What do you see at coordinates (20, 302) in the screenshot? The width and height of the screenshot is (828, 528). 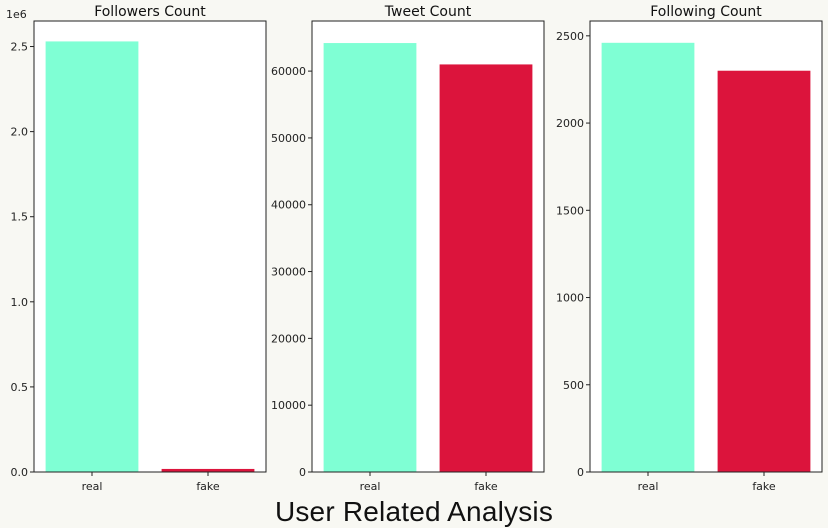 I see `y-tick-label: 1.0` at bounding box center [20, 302].